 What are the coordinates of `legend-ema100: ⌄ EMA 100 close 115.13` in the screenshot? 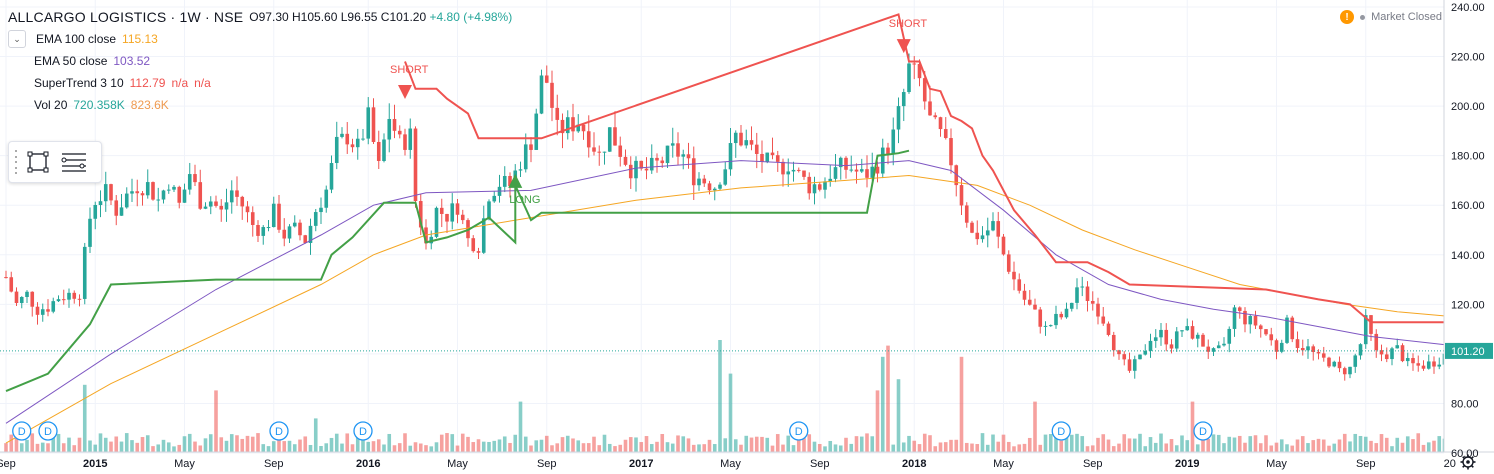 It's located at (260, 39).